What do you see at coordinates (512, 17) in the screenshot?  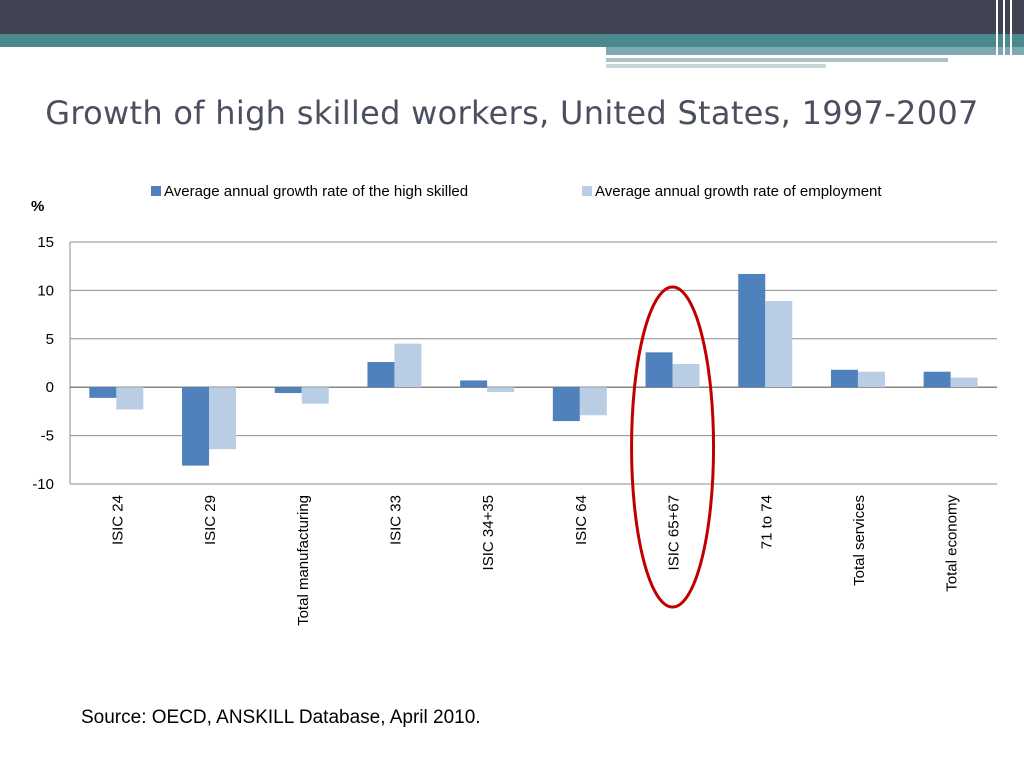 I see `header-dark-bar` at bounding box center [512, 17].